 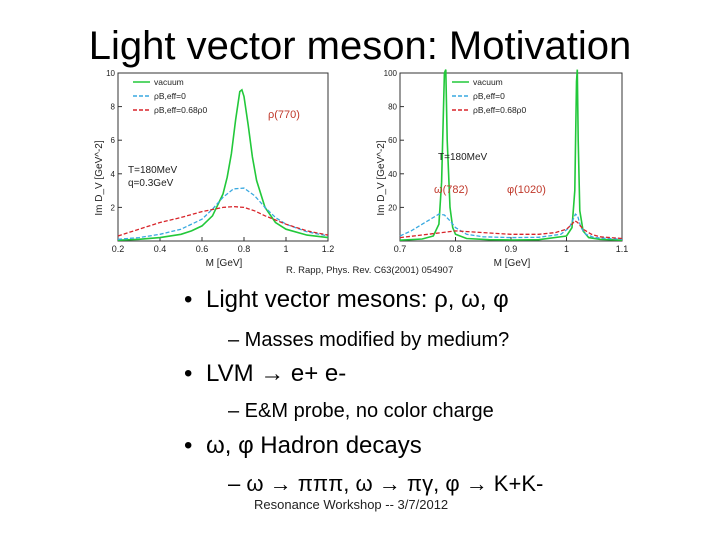 I want to click on annotation-phi1020: φ(1020), so click(x=526, y=190).